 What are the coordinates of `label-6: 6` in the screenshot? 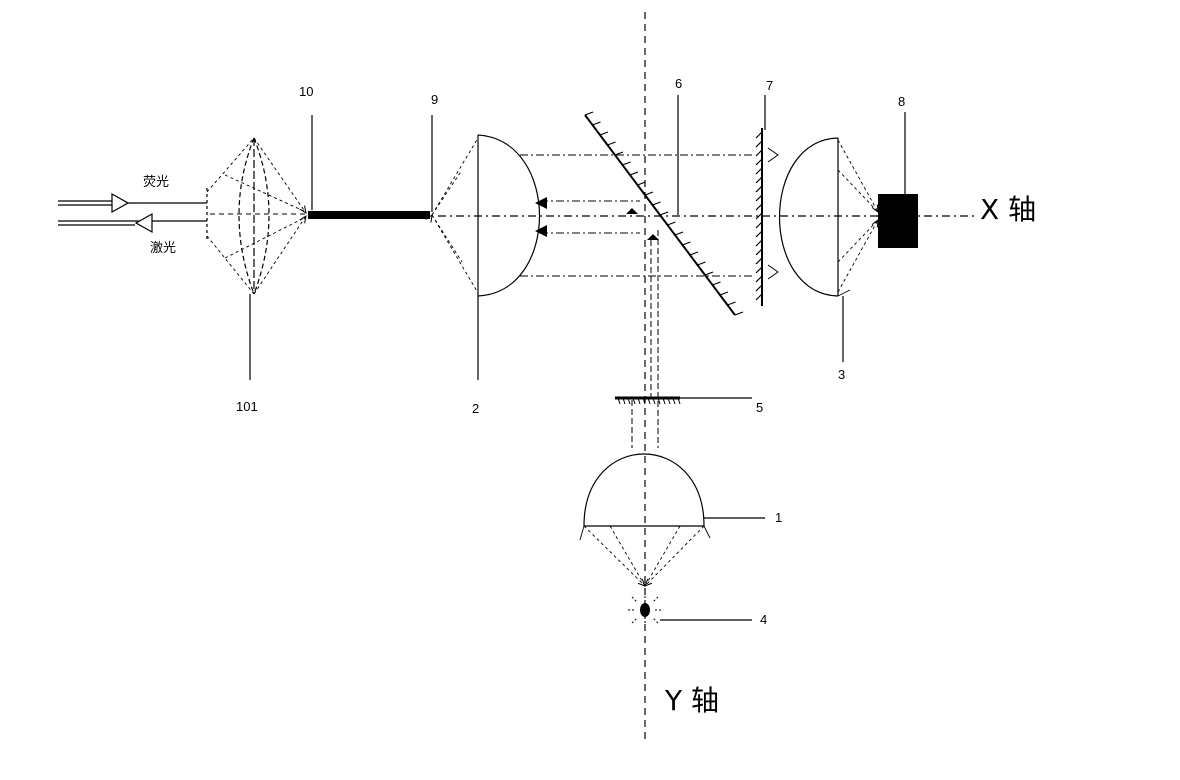 It's located at (678, 83).